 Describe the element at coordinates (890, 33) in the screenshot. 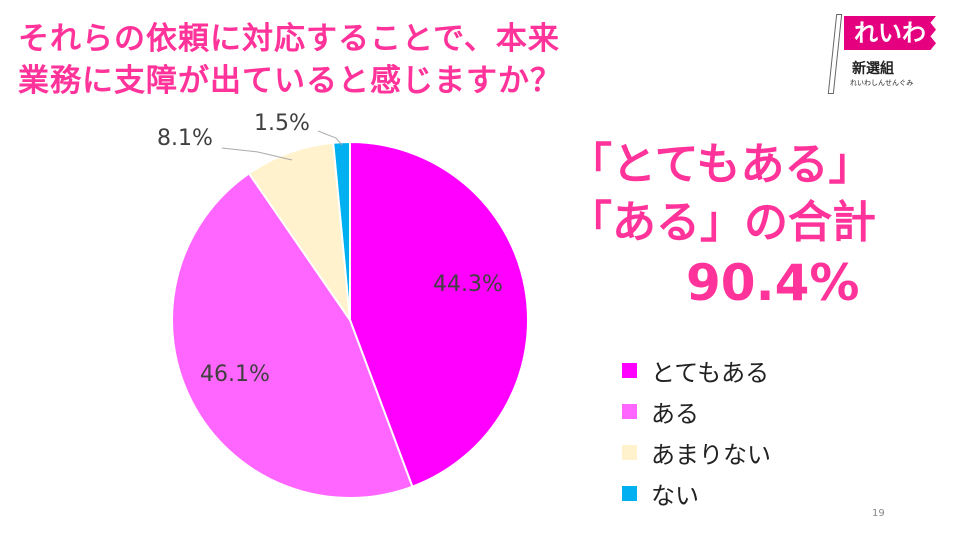

I see `logo-flag: れいわ` at that location.